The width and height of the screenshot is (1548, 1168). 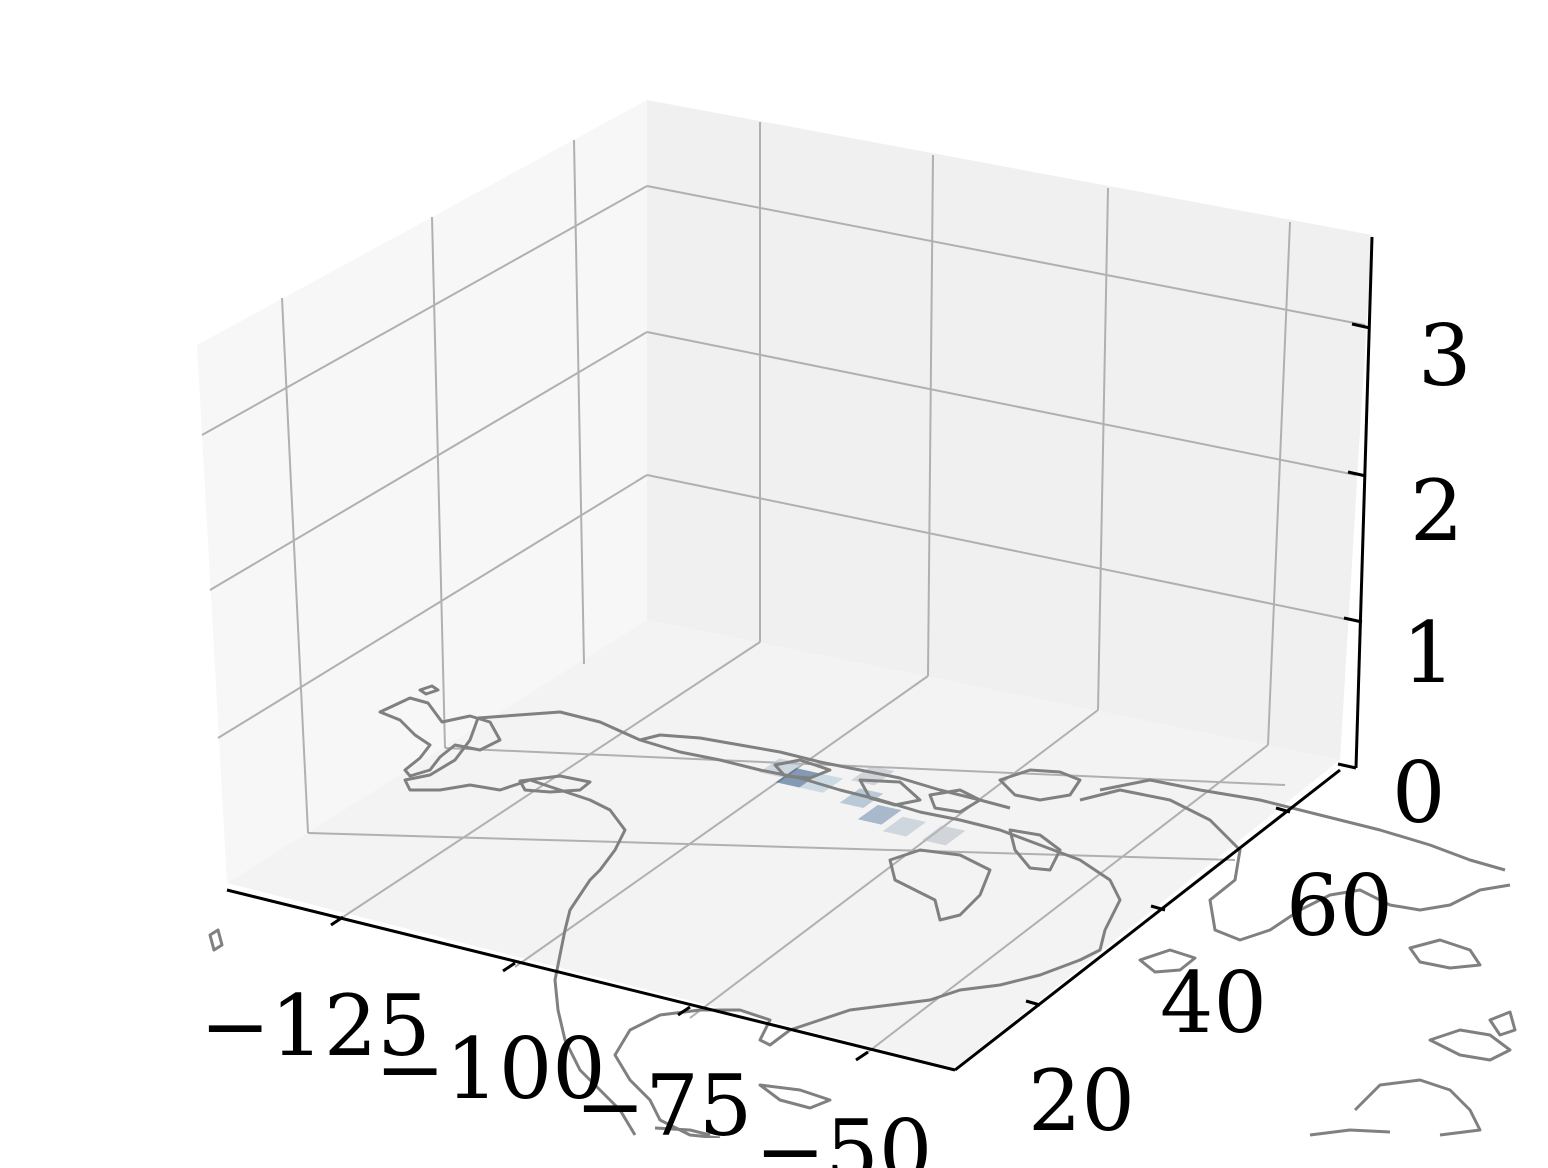 I want to click on z-tick-label: 0, so click(x=1418, y=793).